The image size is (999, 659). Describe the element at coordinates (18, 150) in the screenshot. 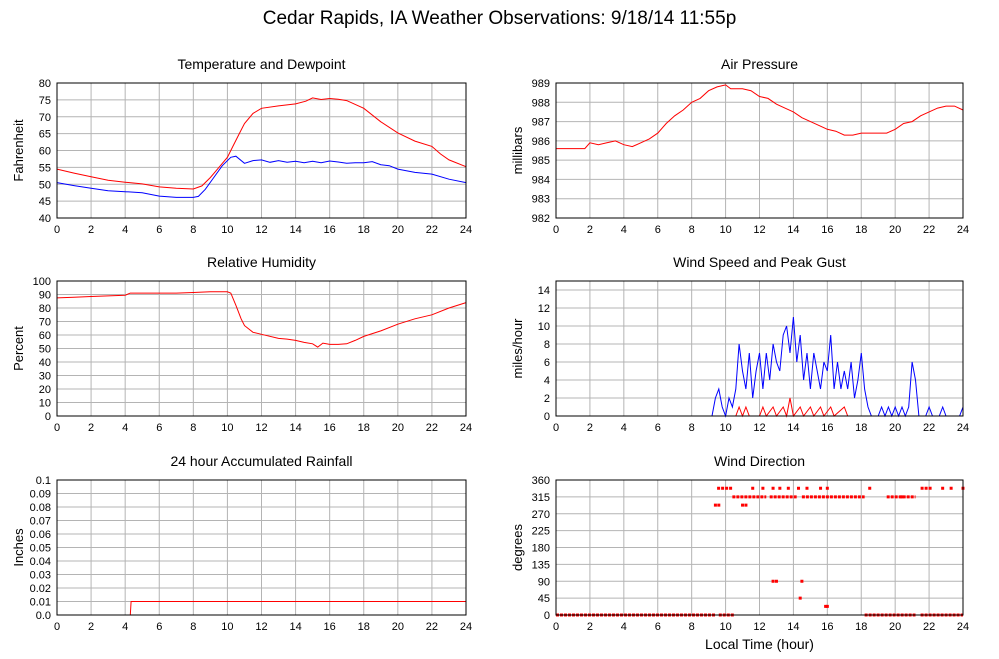

I see `y-axis-label: Fahrenheit` at that location.